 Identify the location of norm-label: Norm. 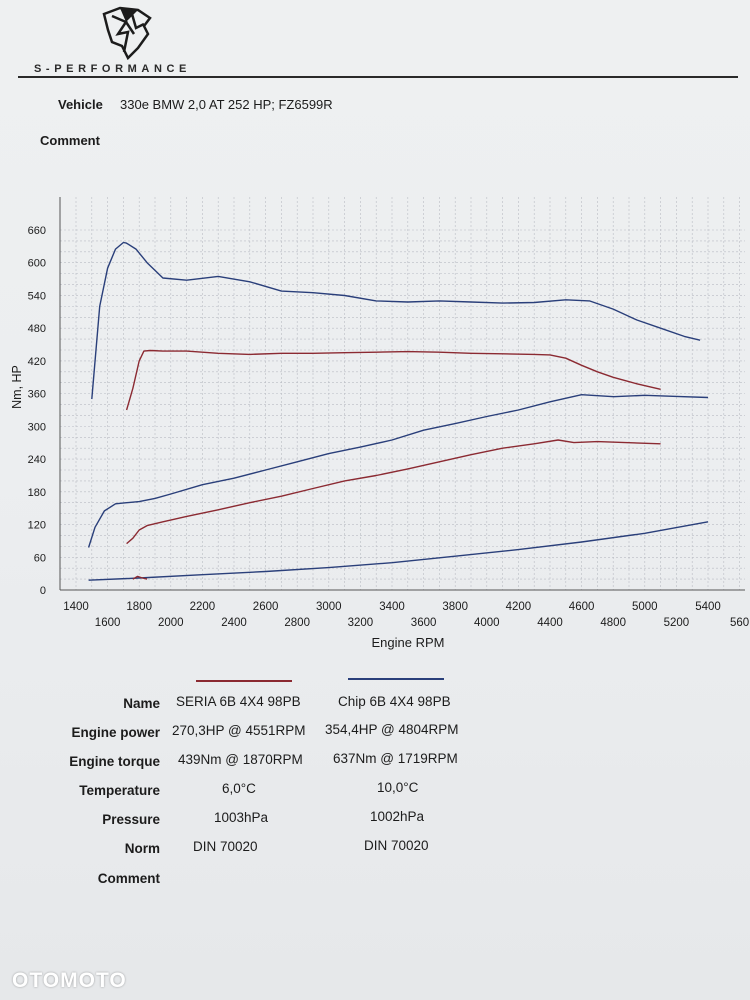
(142, 848).